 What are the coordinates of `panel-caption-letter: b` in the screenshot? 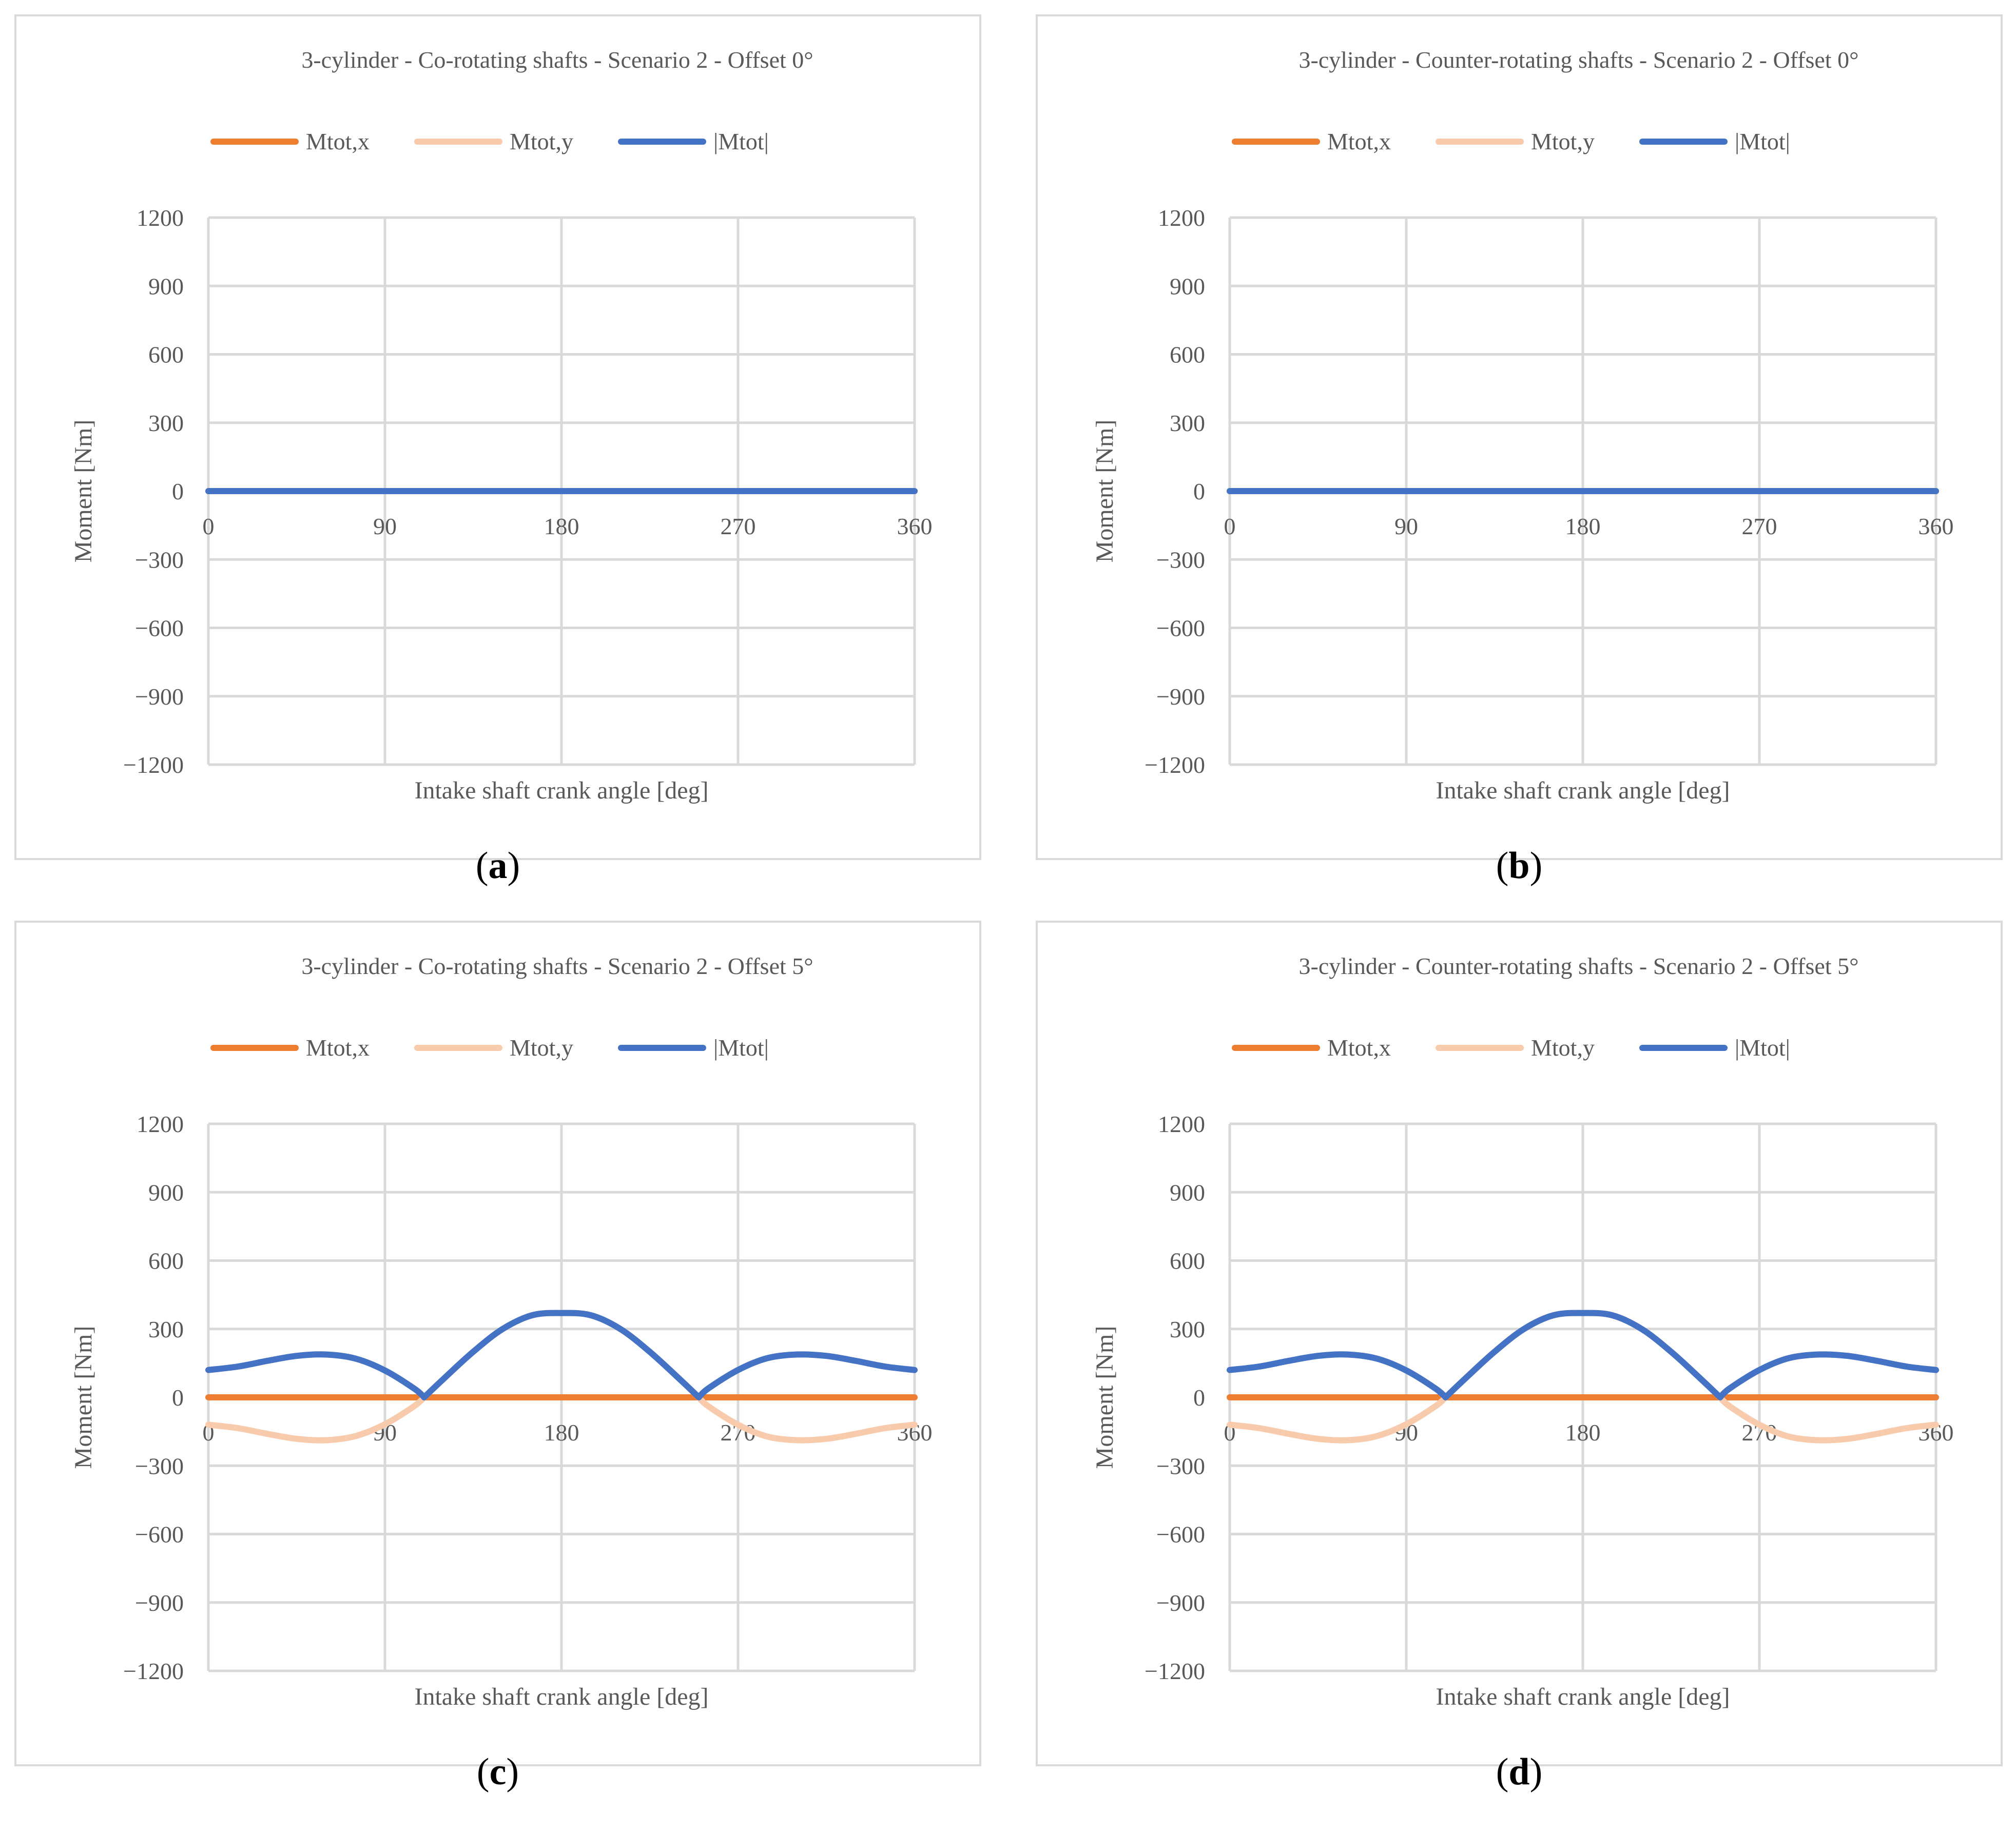 It's located at (1519, 866).